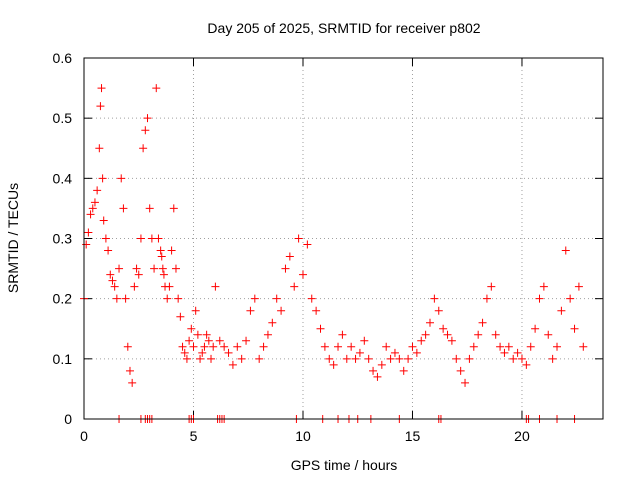 The image size is (640, 480). Describe the element at coordinates (13, 238) in the screenshot. I see `y-axis-label: SRMTID / TECUs` at that location.